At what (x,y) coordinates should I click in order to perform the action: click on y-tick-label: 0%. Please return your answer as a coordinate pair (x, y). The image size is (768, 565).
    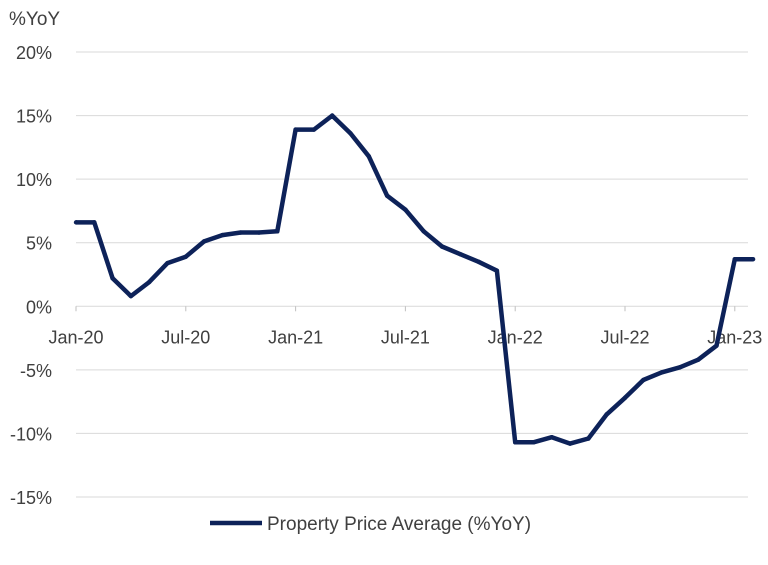
    Looking at the image, I should click on (39, 307).